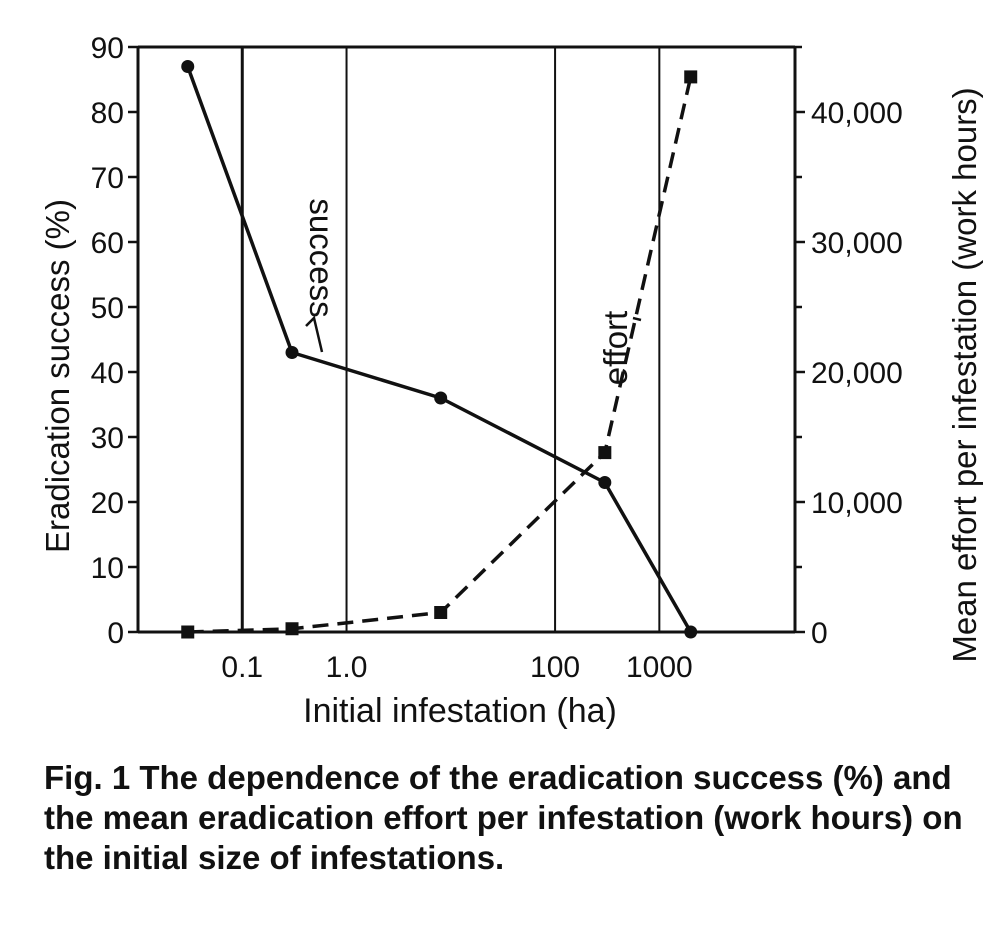  What do you see at coordinates (314, 334) in the screenshot?
I see `success-leader-line` at bounding box center [314, 334].